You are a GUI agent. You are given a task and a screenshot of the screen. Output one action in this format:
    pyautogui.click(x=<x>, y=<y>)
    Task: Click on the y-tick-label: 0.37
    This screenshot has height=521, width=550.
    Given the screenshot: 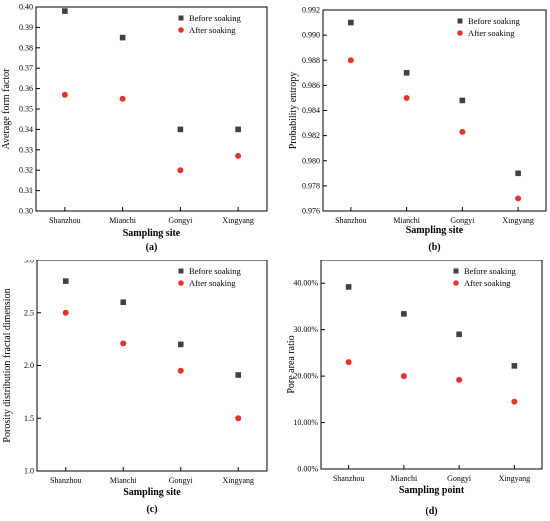 What is the action you would take?
    pyautogui.click(x=26, y=68)
    